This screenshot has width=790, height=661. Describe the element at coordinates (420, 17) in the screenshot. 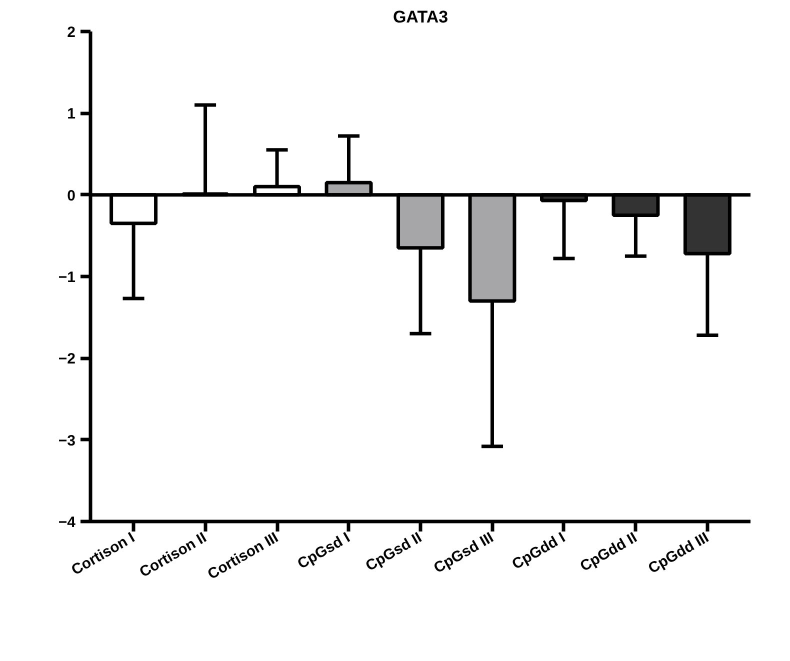

I see `chart-title: GATA3` at that location.